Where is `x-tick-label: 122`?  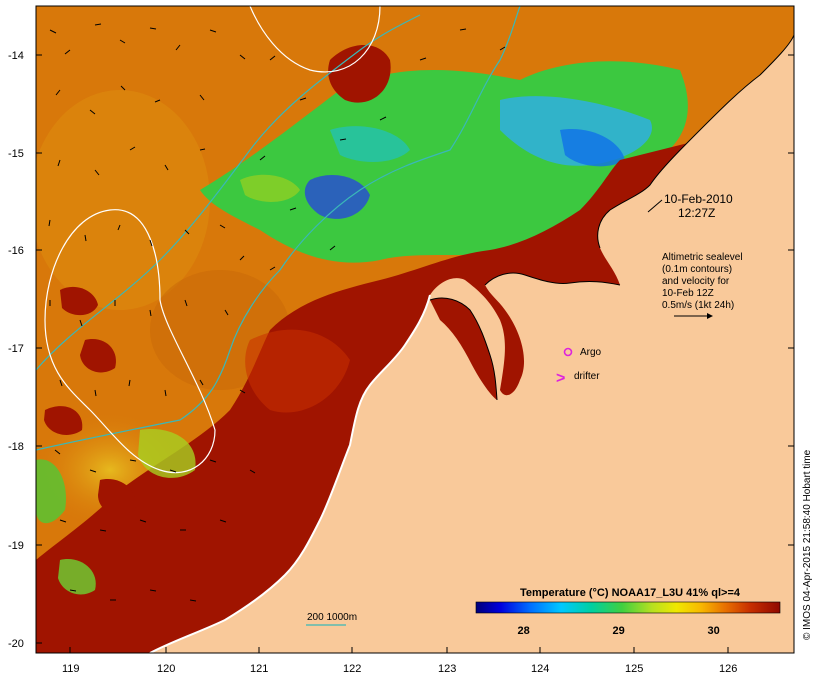 x-tick-label: 122 is located at coordinates (352, 669).